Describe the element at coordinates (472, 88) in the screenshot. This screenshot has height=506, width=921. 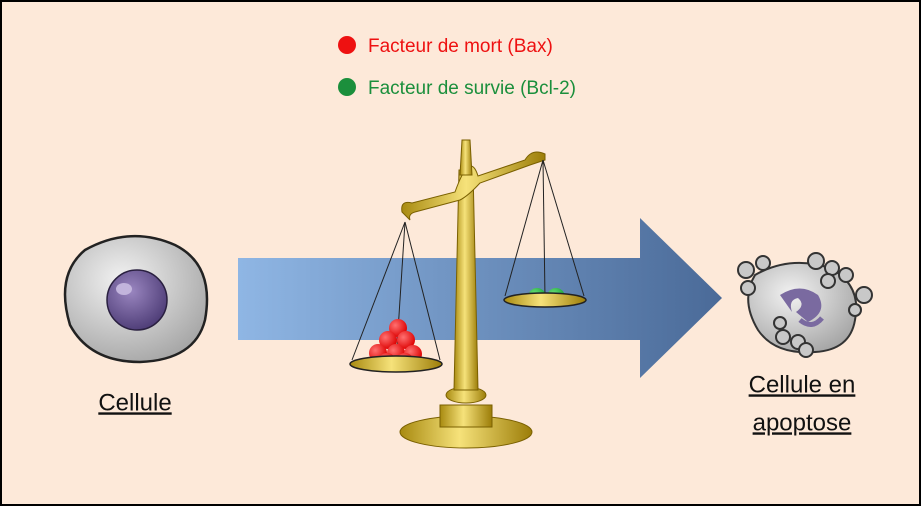
I see `legend-label: Facteur de survie (Bcl-2)` at that location.